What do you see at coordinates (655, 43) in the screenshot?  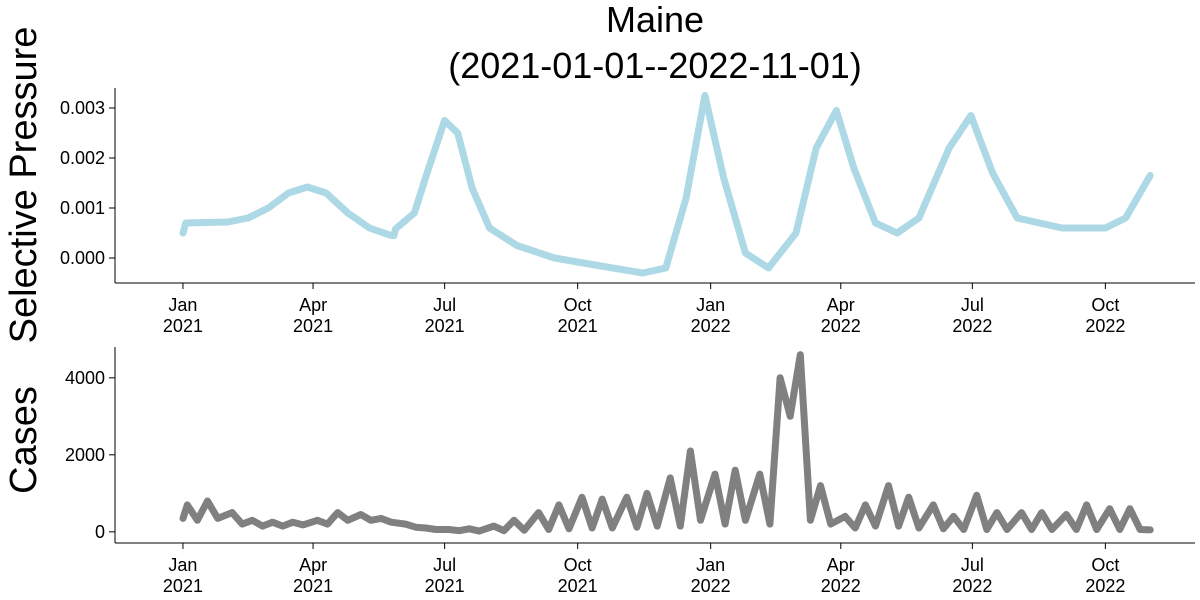 I see `chart-title: Maine (2021-01-01--2022-11-01)` at bounding box center [655, 43].